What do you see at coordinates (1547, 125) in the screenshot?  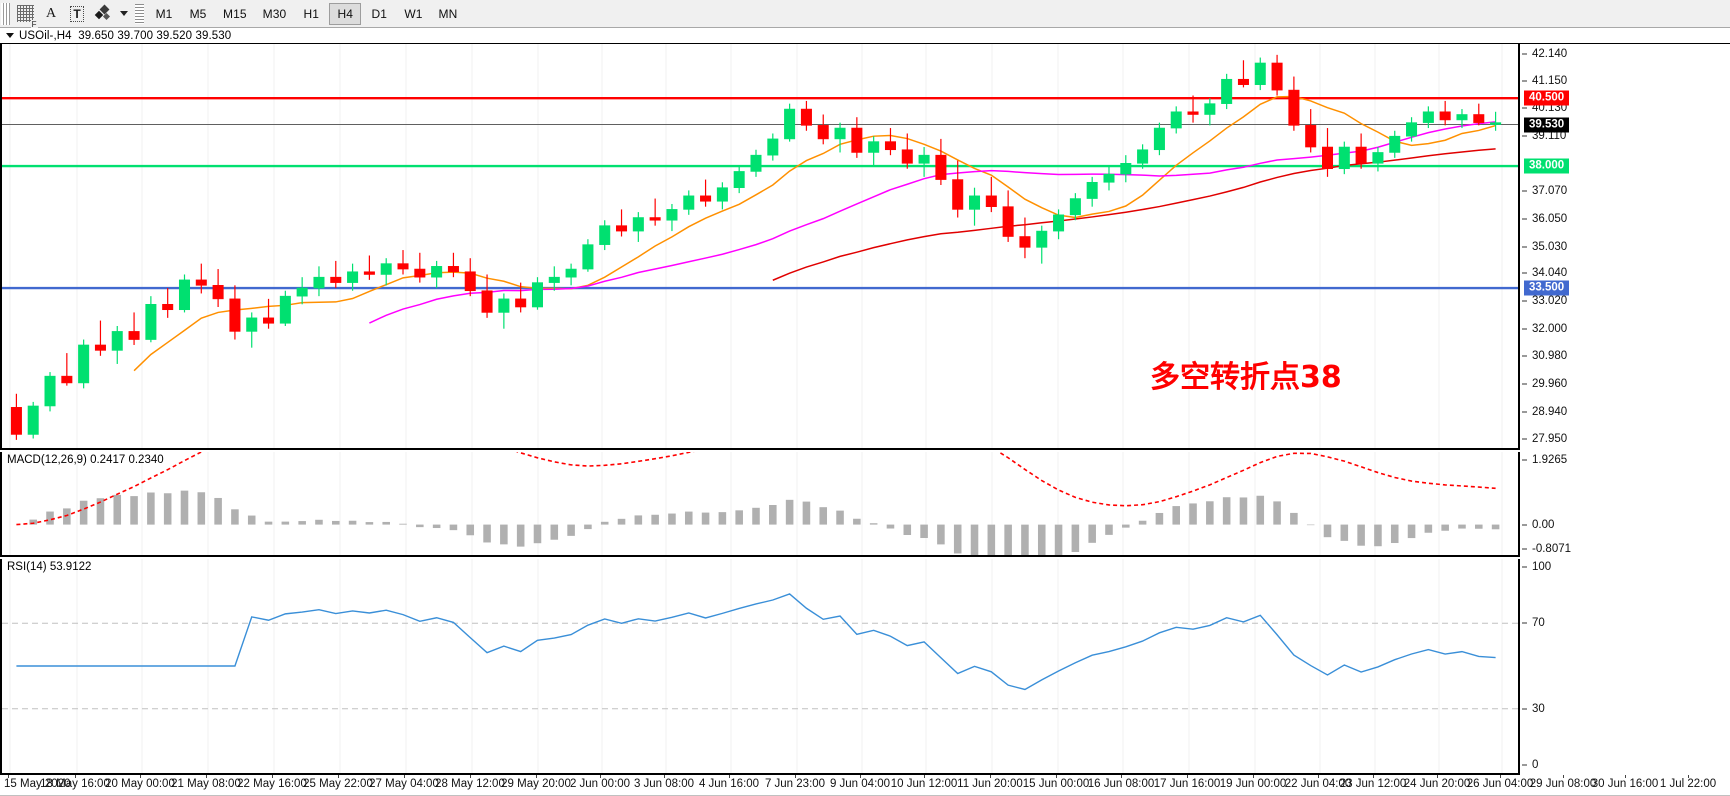 I see `price-level-tag-39.530: 39.530` at bounding box center [1547, 125].